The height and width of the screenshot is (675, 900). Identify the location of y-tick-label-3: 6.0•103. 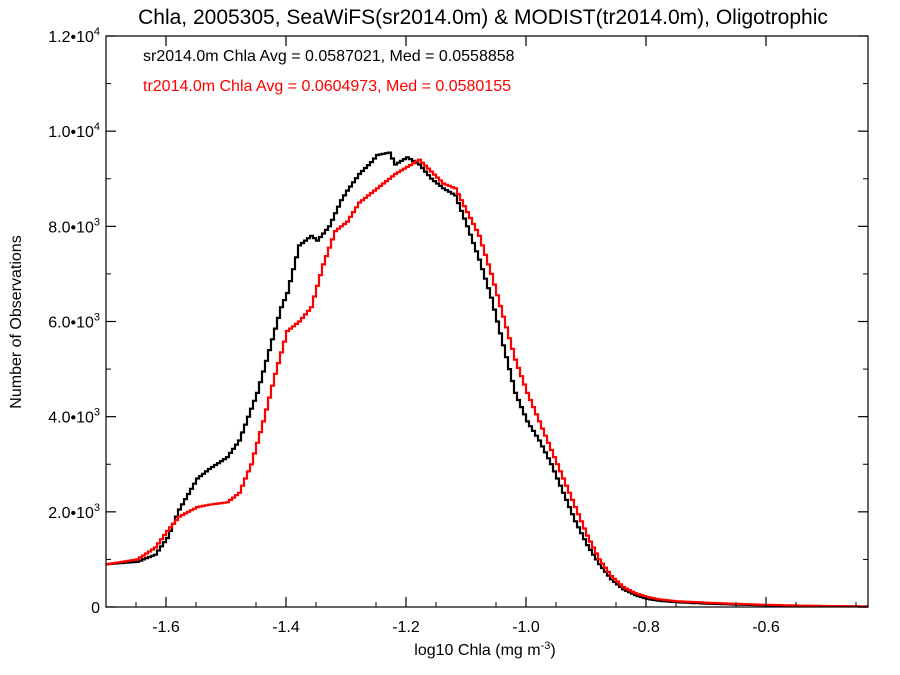
(74, 322).